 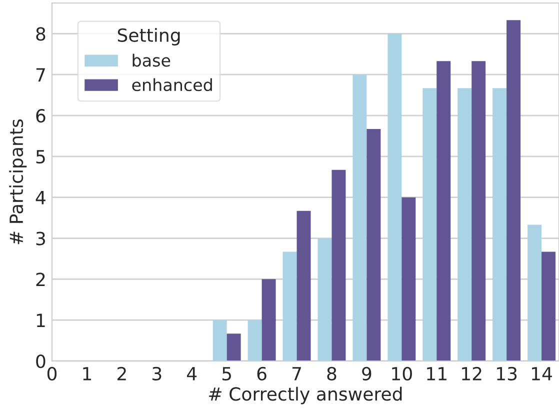 I want to click on x-axis-title: # Correctly answered, so click(x=305, y=395).